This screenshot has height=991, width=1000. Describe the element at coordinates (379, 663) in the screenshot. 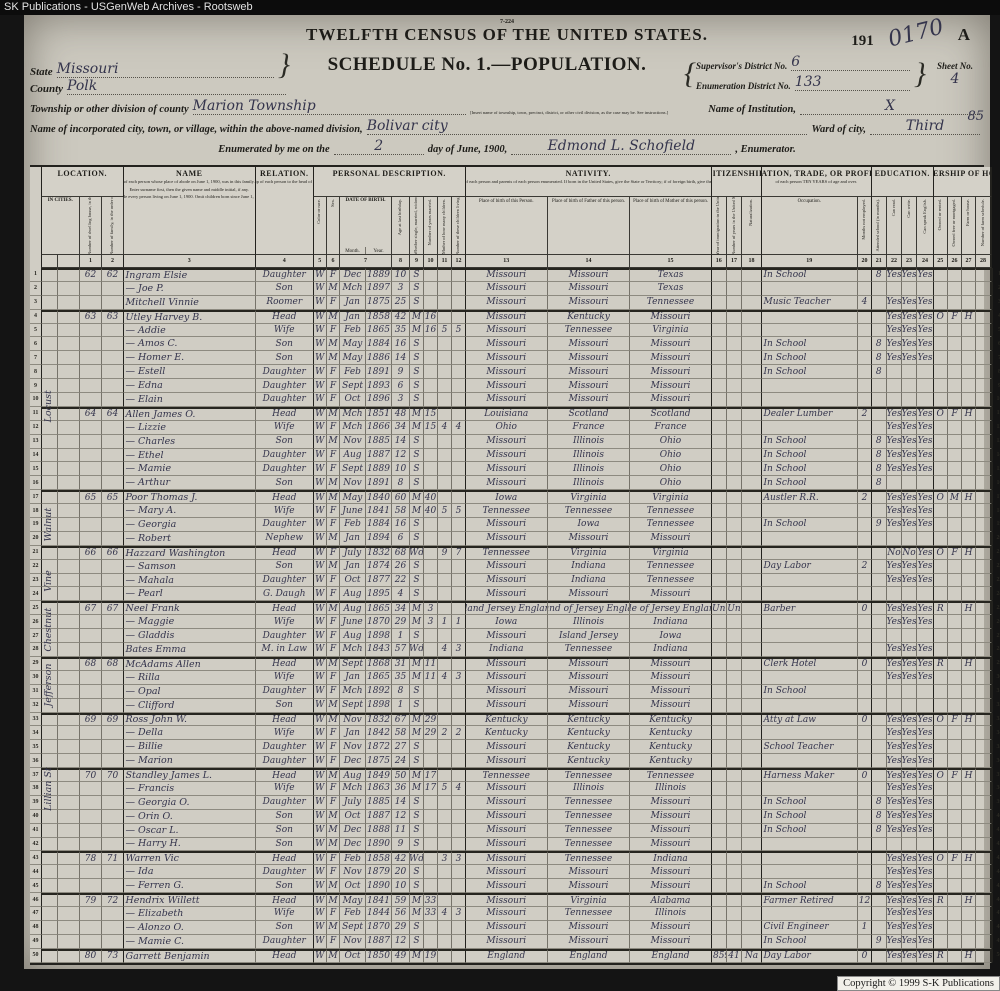

I see `row-29-by: 1868` at that location.